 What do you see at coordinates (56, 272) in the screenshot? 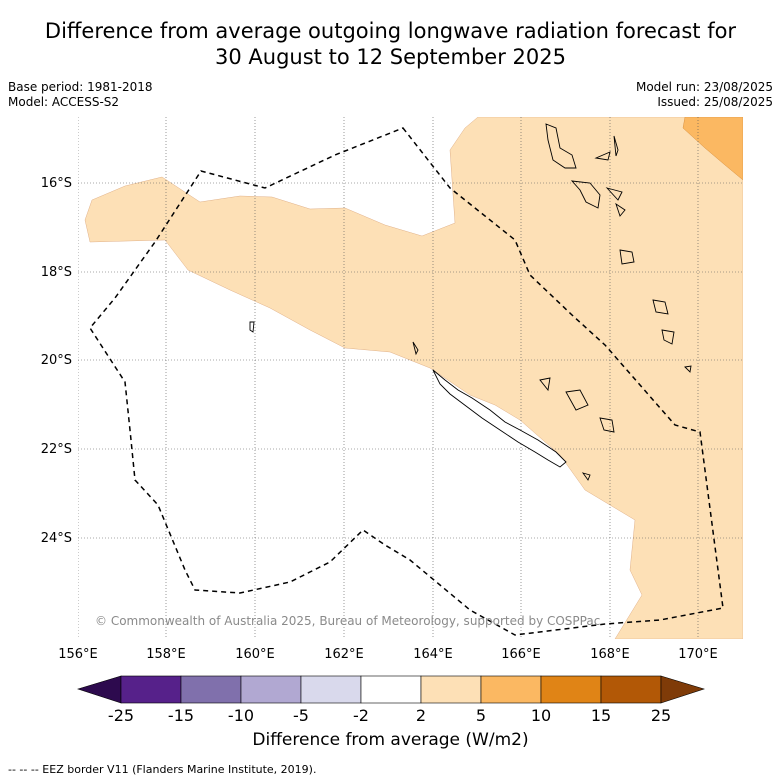
I see `y-tick: 18°S` at bounding box center [56, 272].